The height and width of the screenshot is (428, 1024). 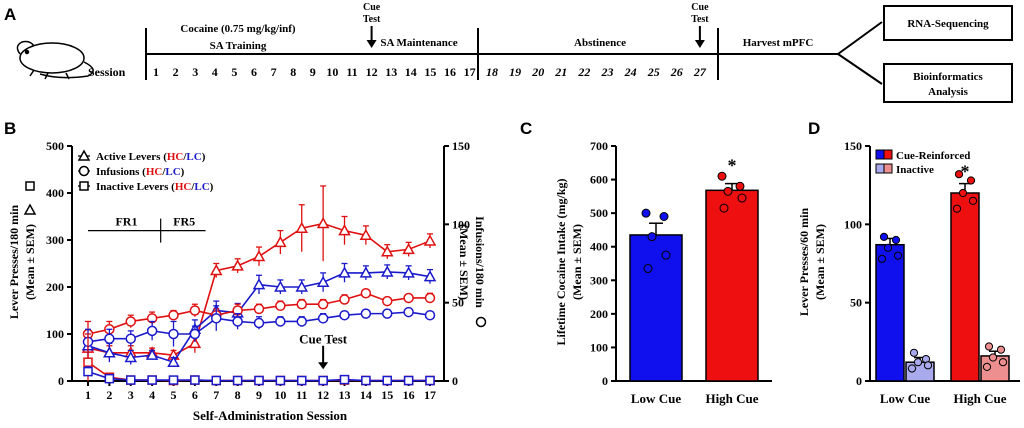 I want to click on panel-c-letter: C, so click(x=526, y=128).